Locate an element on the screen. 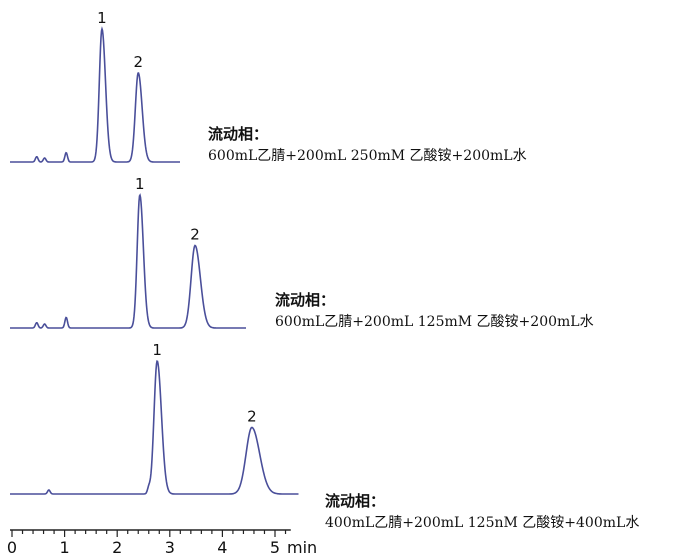 The width and height of the screenshot is (686, 560). peak-label-3-1: 1 is located at coordinates (157, 350).